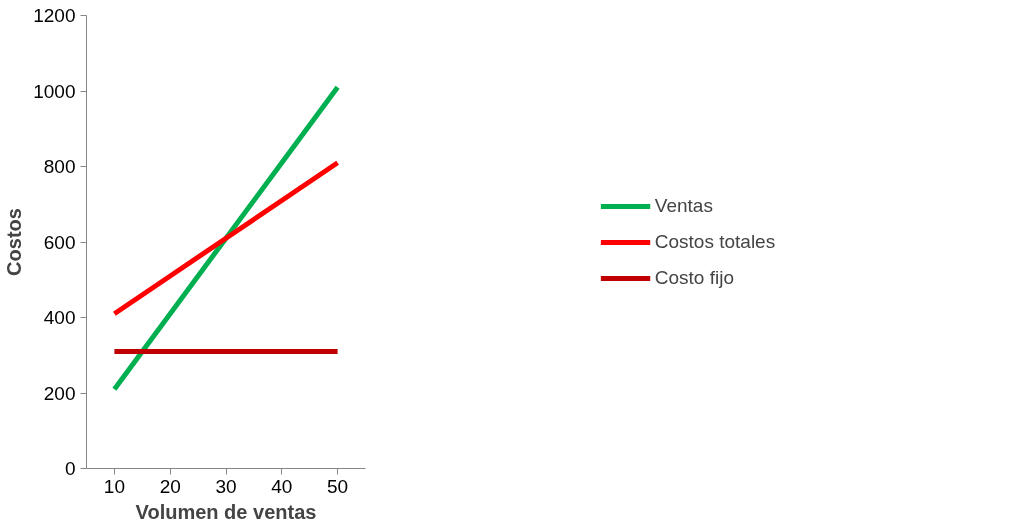  I want to click on legend-label: Ventas, so click(683, 205).